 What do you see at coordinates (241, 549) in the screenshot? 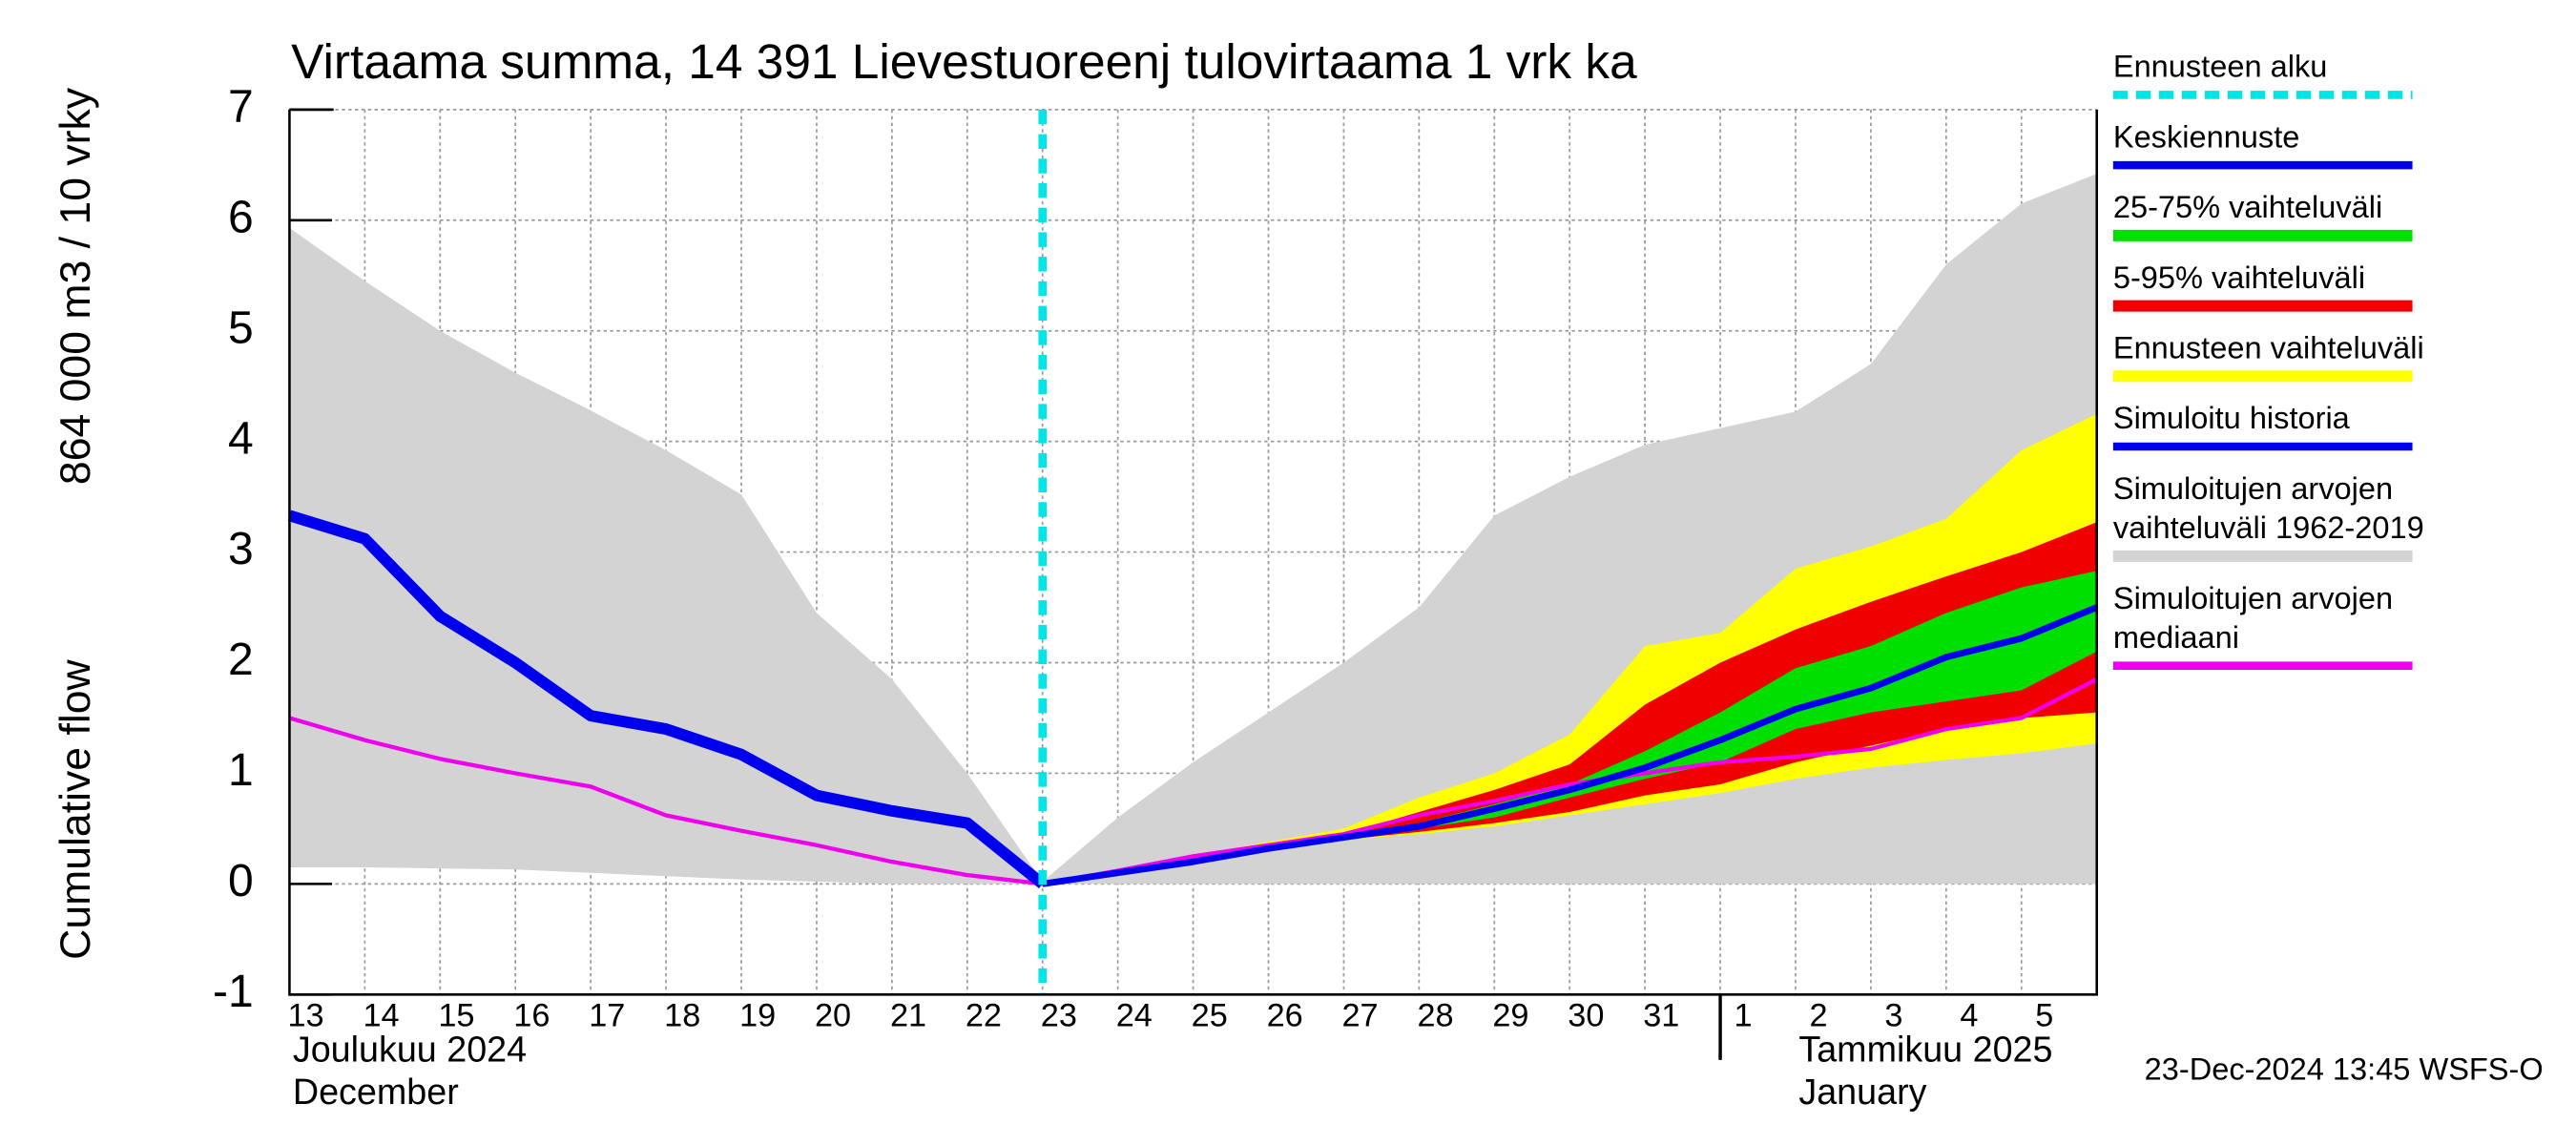
I see `y-tick-label: 3` at bounding box center [241, 549].